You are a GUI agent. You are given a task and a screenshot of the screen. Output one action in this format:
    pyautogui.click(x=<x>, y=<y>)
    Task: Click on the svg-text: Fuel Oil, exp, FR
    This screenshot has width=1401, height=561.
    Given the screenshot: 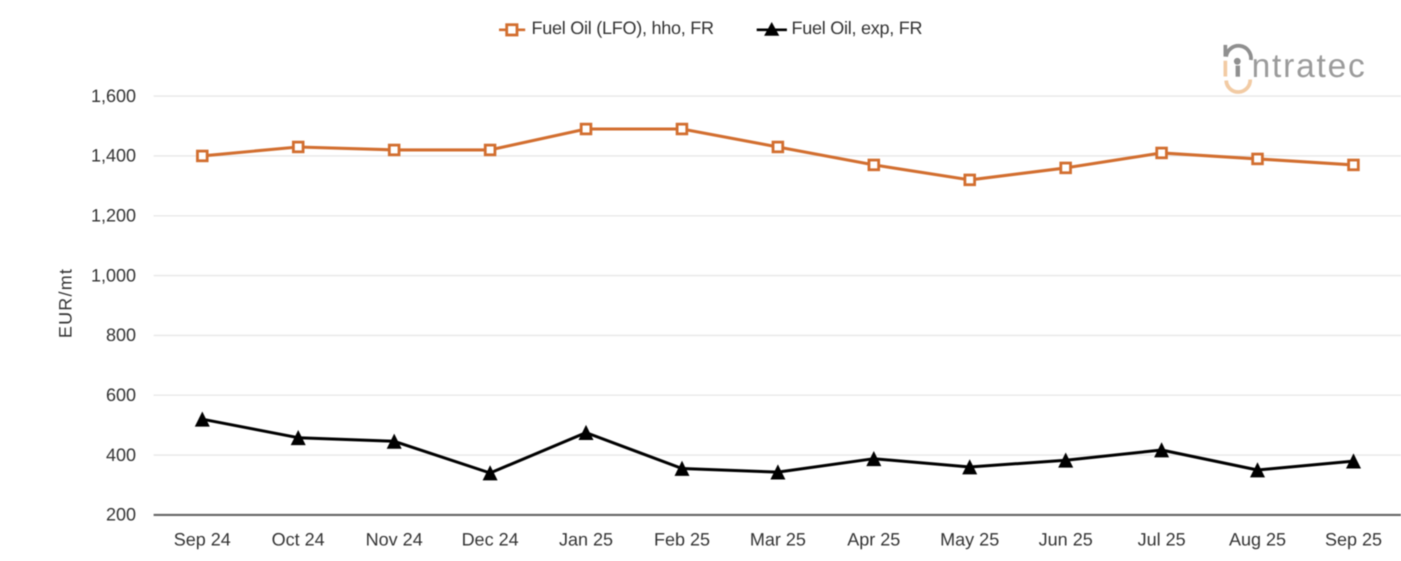 What is the action you would take?
    pyautogui.click(x=857, y=28)
    